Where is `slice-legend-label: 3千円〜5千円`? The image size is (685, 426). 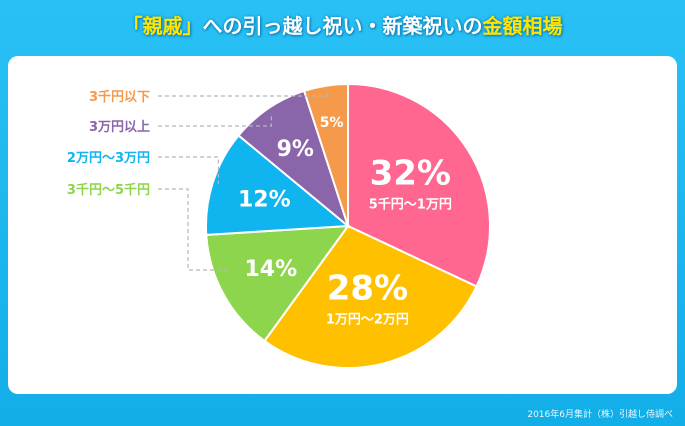
slice-legend-label: 3千円〜5千円 is located at coordinates (108, 190).